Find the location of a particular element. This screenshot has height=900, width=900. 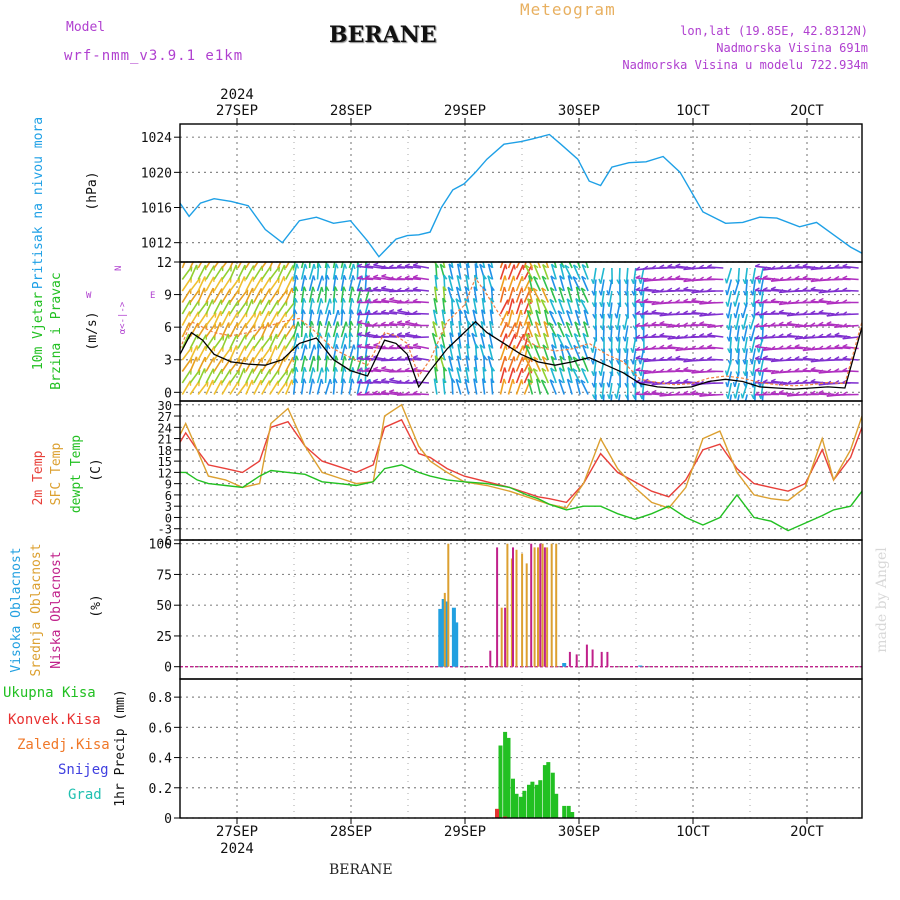

pressure-tick-label: 1016 is located at coordinates (156, 209).